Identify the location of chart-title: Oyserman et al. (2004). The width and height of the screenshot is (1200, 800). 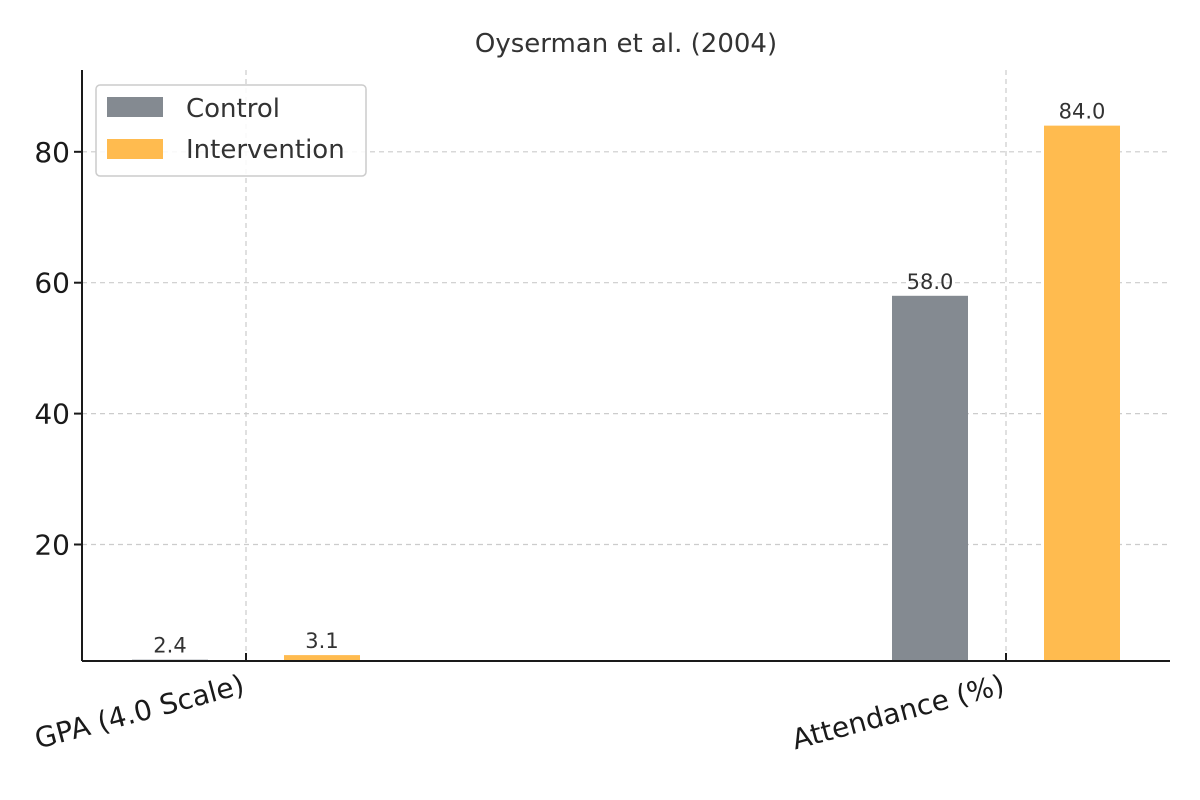
(626, 44).